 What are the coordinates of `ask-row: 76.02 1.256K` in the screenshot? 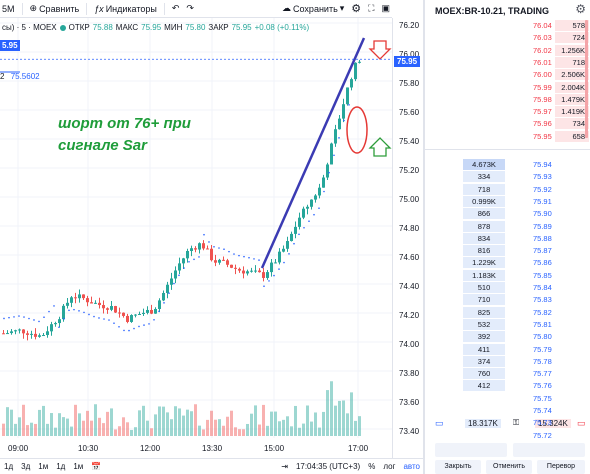 It's located at (507, 50).